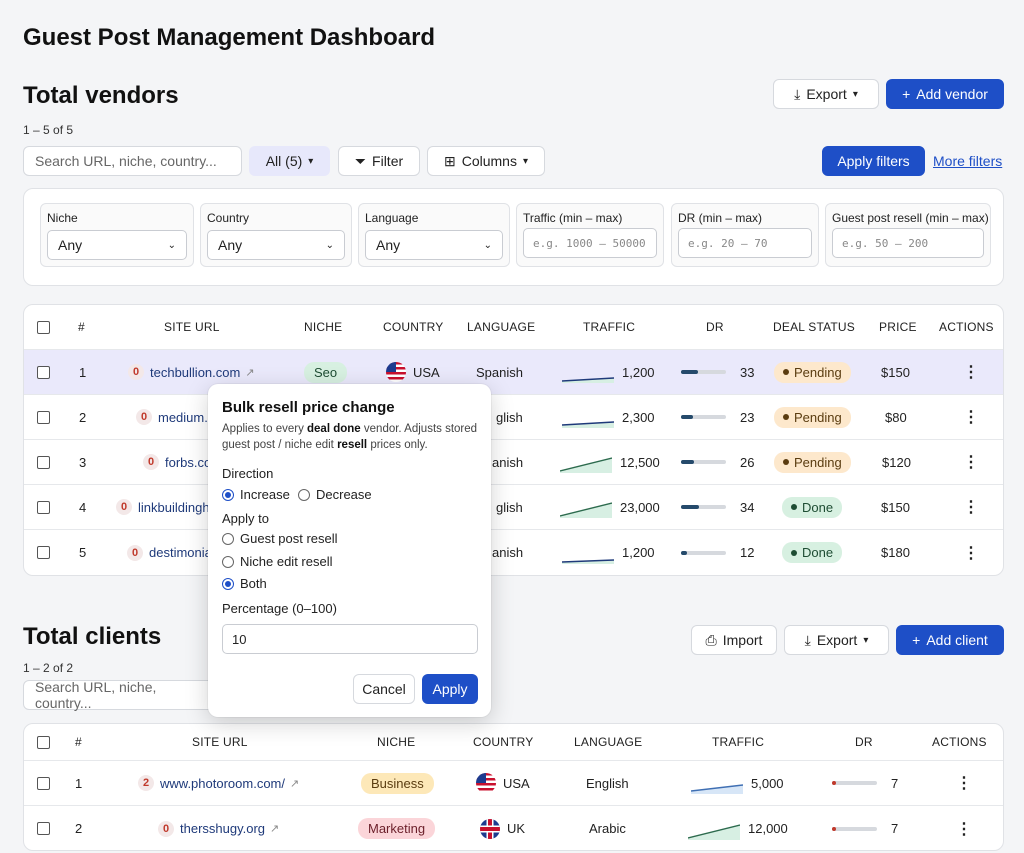 The height and width of the screenshot is (853, 1024). I want to click on dr-filter-label: DR (min – max), so click(720, 218).